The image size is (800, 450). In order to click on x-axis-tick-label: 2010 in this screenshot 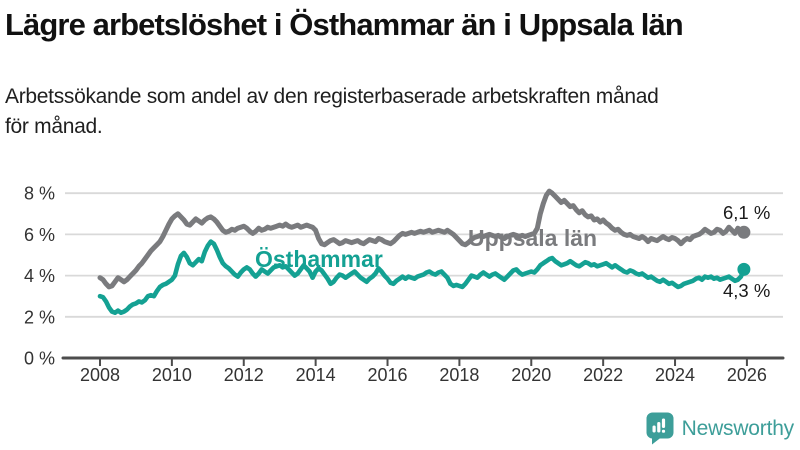, I will do `click(172, 375)`.